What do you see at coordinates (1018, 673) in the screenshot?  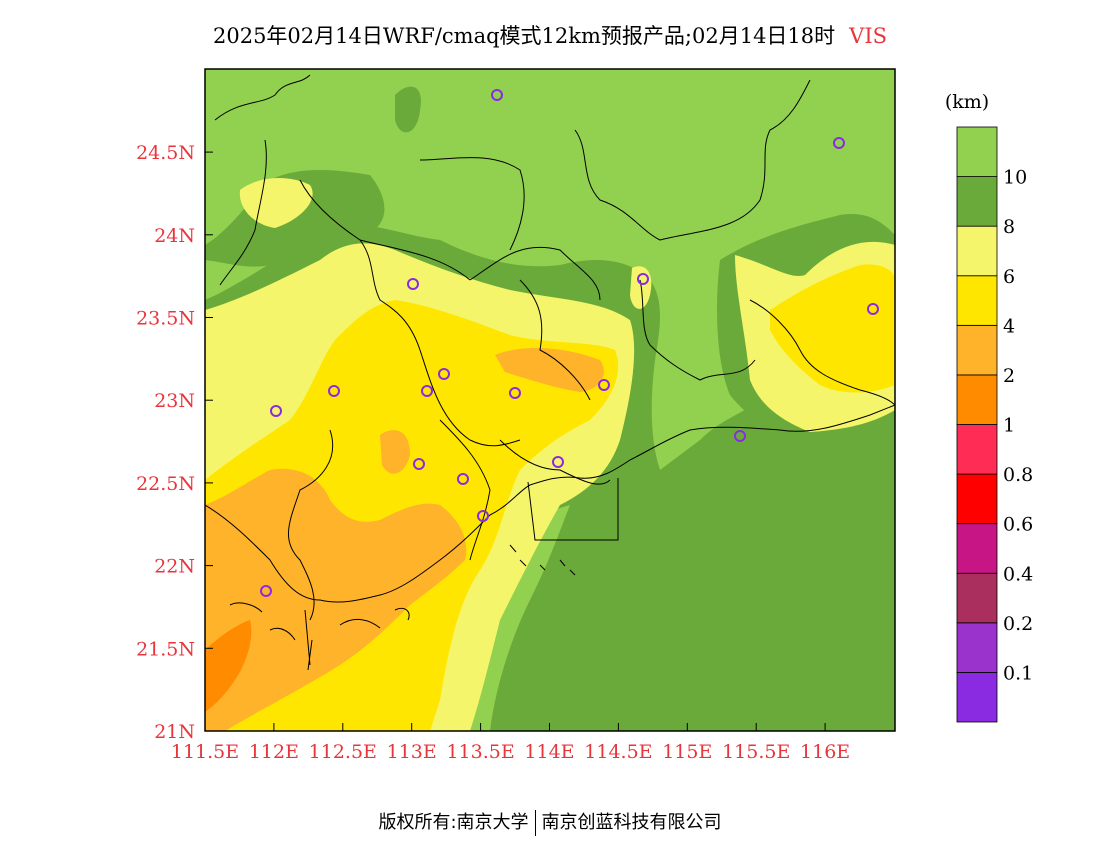 I see `colorbar-label: 0.1` at bounding box center [1018, 673].